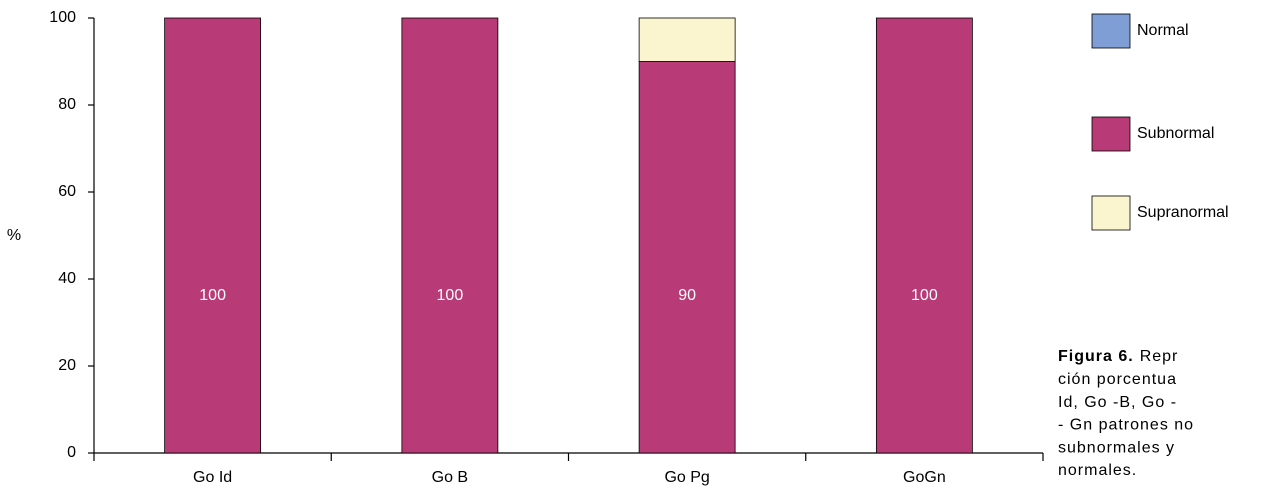  I want to click on x-tick-label: Go Id, so click(212, 477).